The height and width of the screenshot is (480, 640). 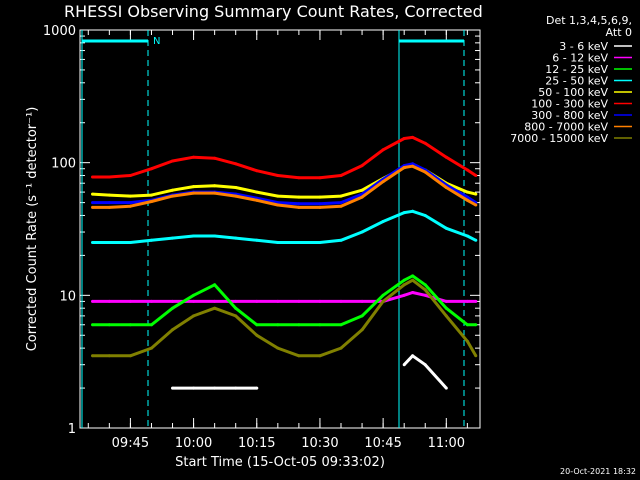 What do you see at coordinates (559, 138) in the screenshot?
I see `legend-label: 7000 - 15000 keV` at bounding box center [559, 138].